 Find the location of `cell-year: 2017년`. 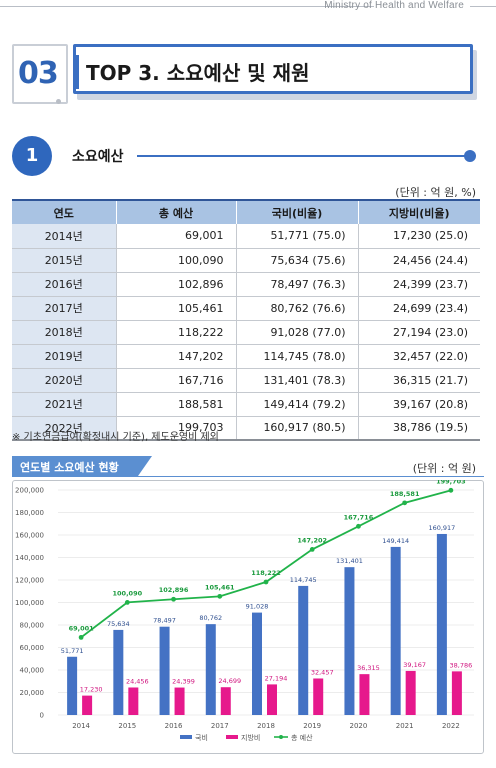

cell-year: 2017년 is located at coordinates (64, 308).